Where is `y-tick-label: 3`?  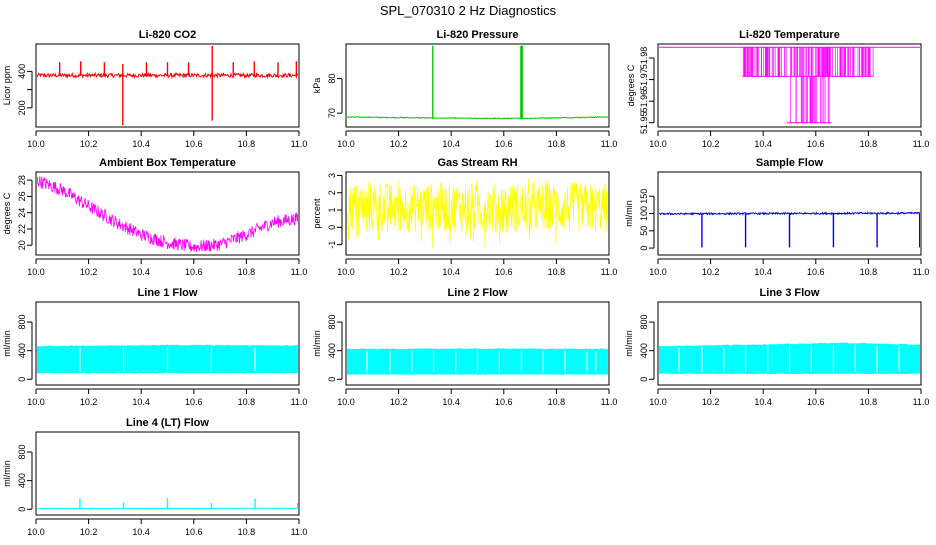 y-tick-label: 3 is located at coordinates (332, 175).